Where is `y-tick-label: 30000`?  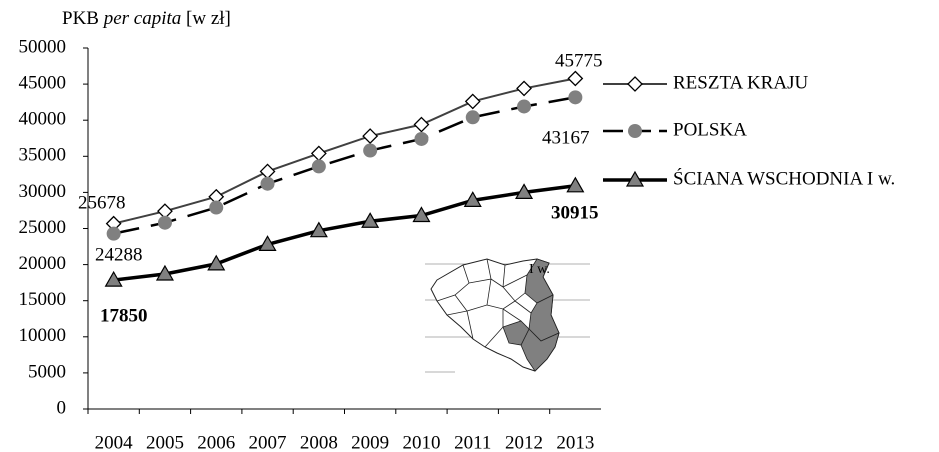
y-tick-label: 30000 is located at coordinates (43, 191).